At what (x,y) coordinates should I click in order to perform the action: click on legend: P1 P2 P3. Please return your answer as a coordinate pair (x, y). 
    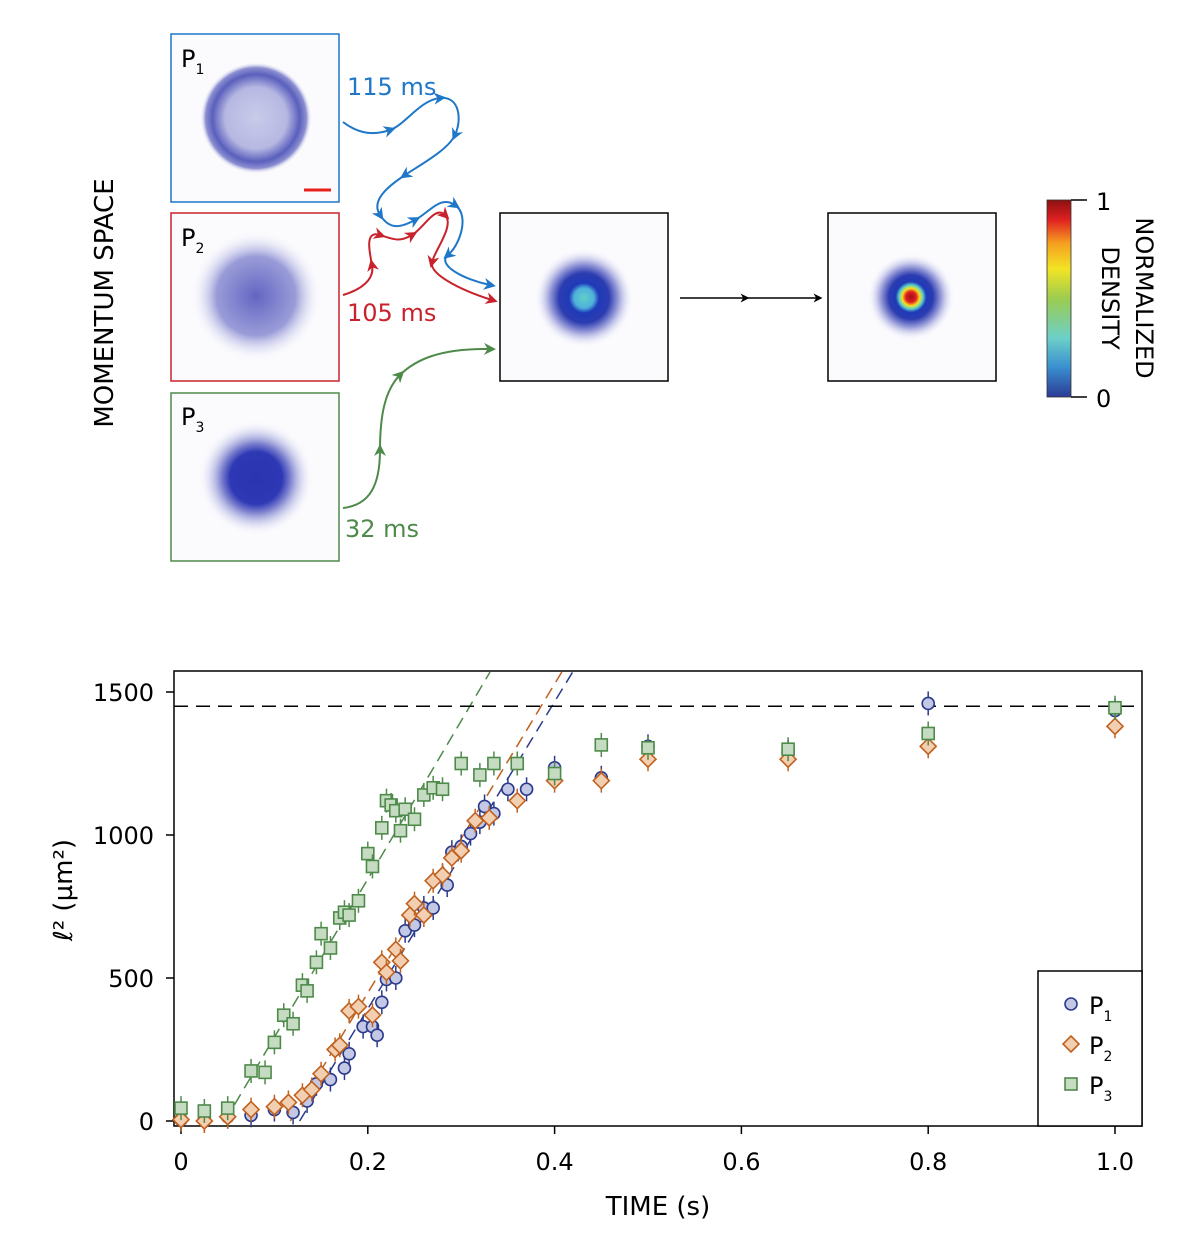
    Looking at the image, I should click on (1090, 1048).